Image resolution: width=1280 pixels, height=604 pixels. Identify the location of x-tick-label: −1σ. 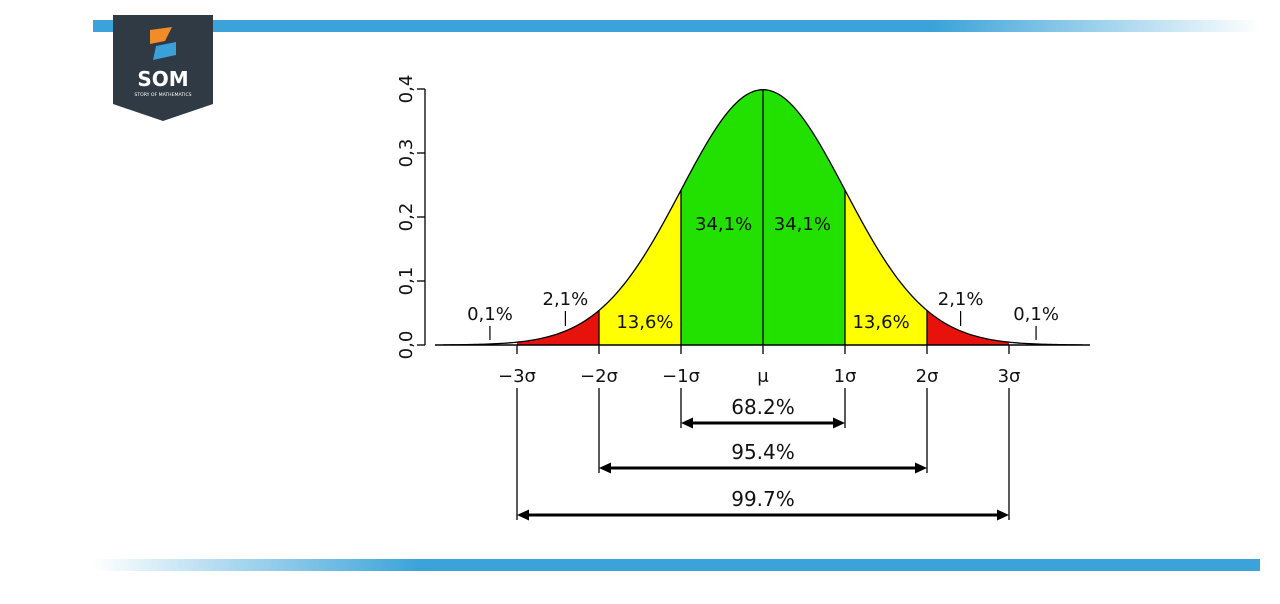
(681, 376).